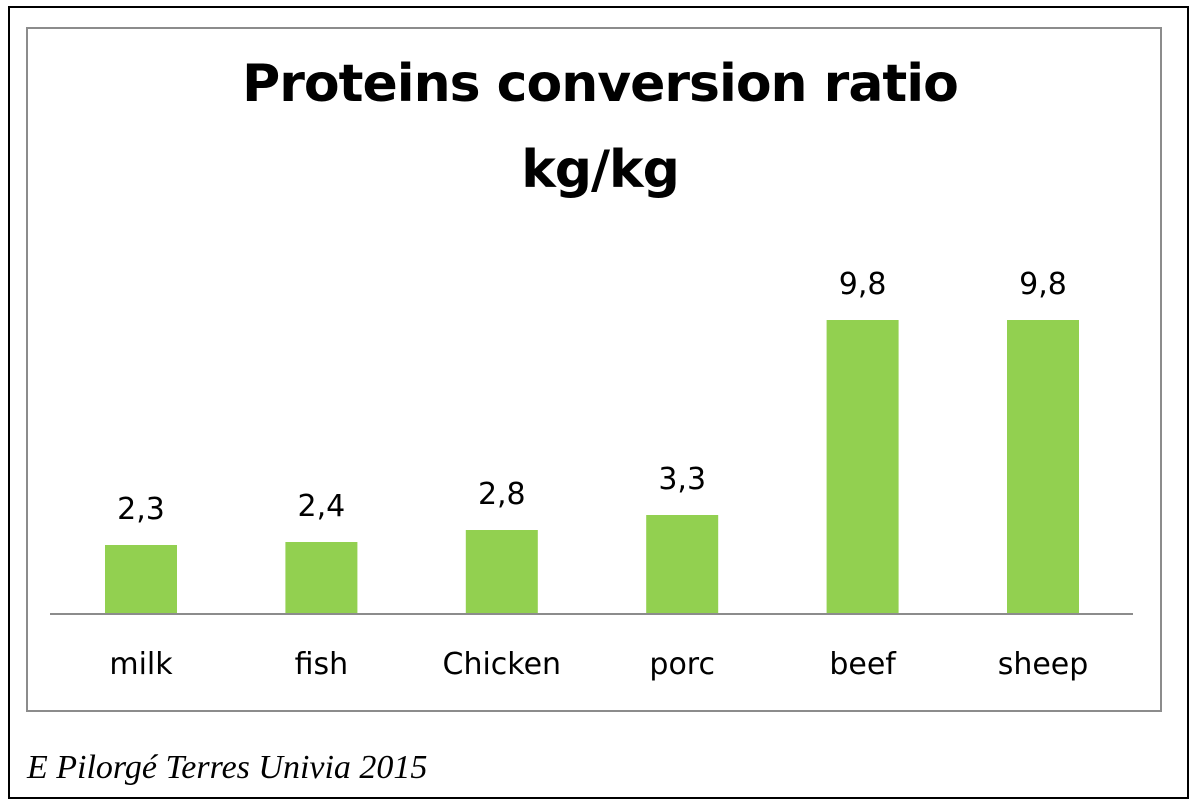  What do you see at coordinates (141, 664) in the screenshot?
I see `category-label: milk` at bounding box center [141, 664].